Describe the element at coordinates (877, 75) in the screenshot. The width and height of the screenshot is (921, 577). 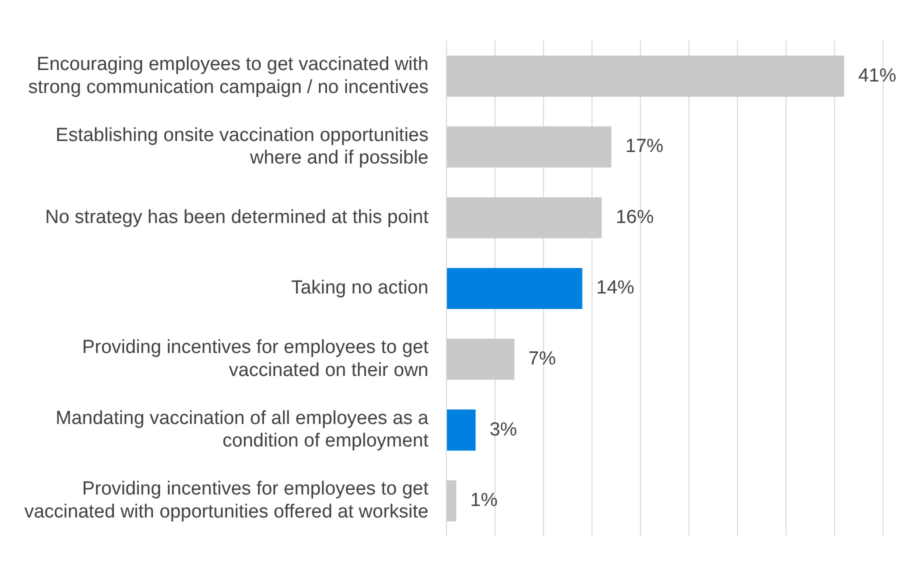
I see `data-label: 41%` at that location.